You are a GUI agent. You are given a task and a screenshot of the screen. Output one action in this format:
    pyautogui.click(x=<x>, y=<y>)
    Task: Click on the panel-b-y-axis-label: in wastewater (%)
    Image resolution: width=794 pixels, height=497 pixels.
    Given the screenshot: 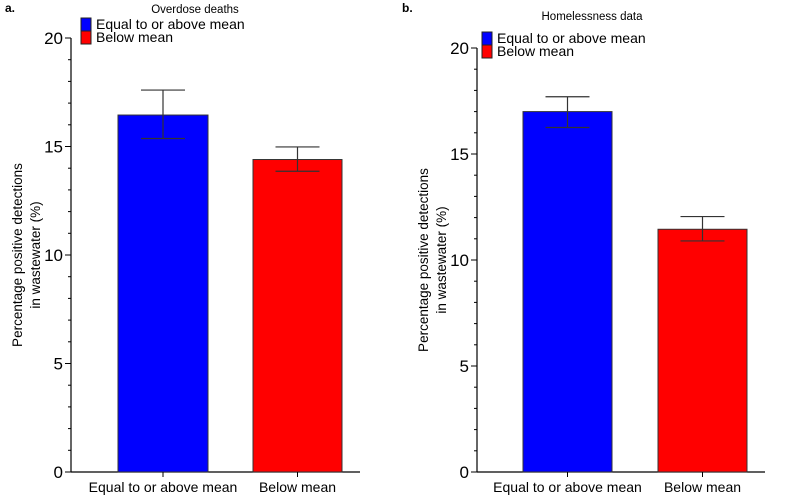 What is the action you would take?
    pyautogui.click(x=441, y=259)
    